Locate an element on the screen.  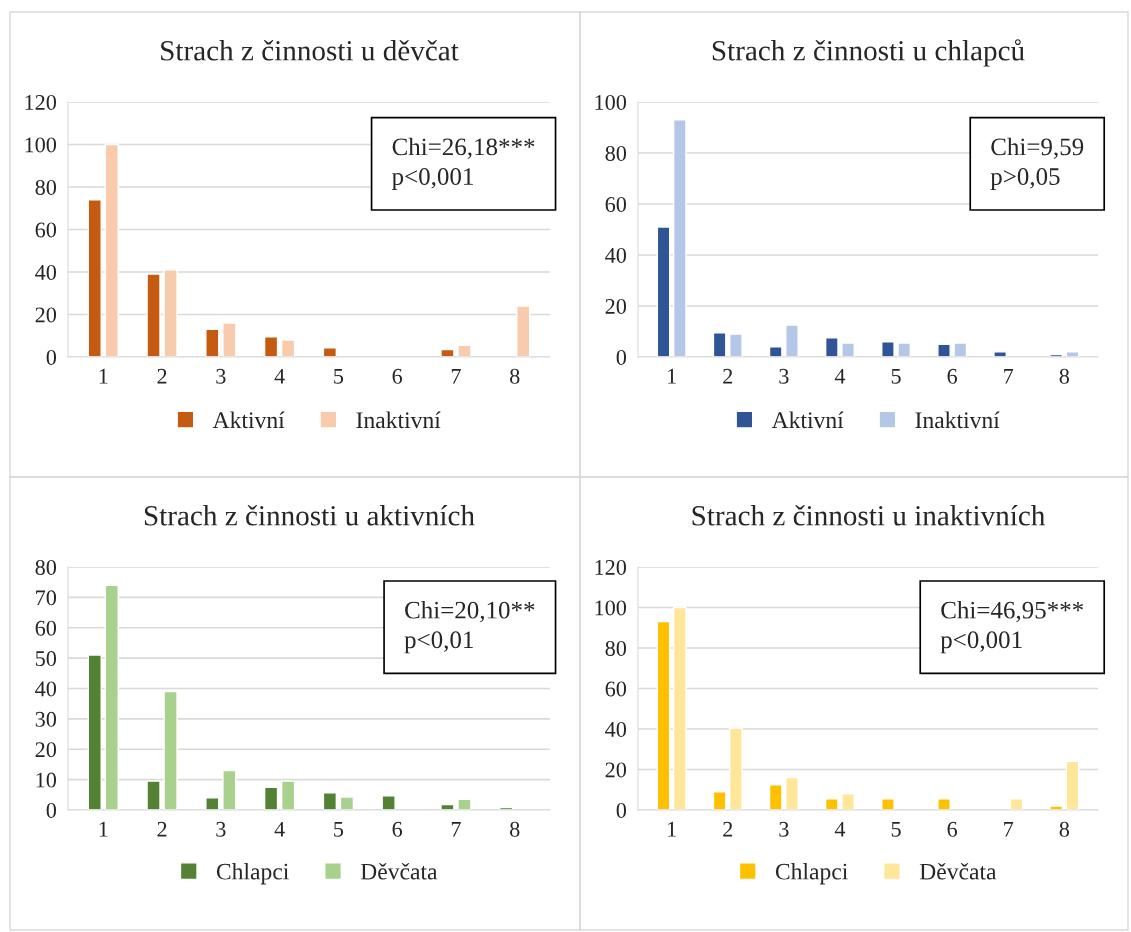
legend-label: Děvčata is located at coordinates (958, 871).